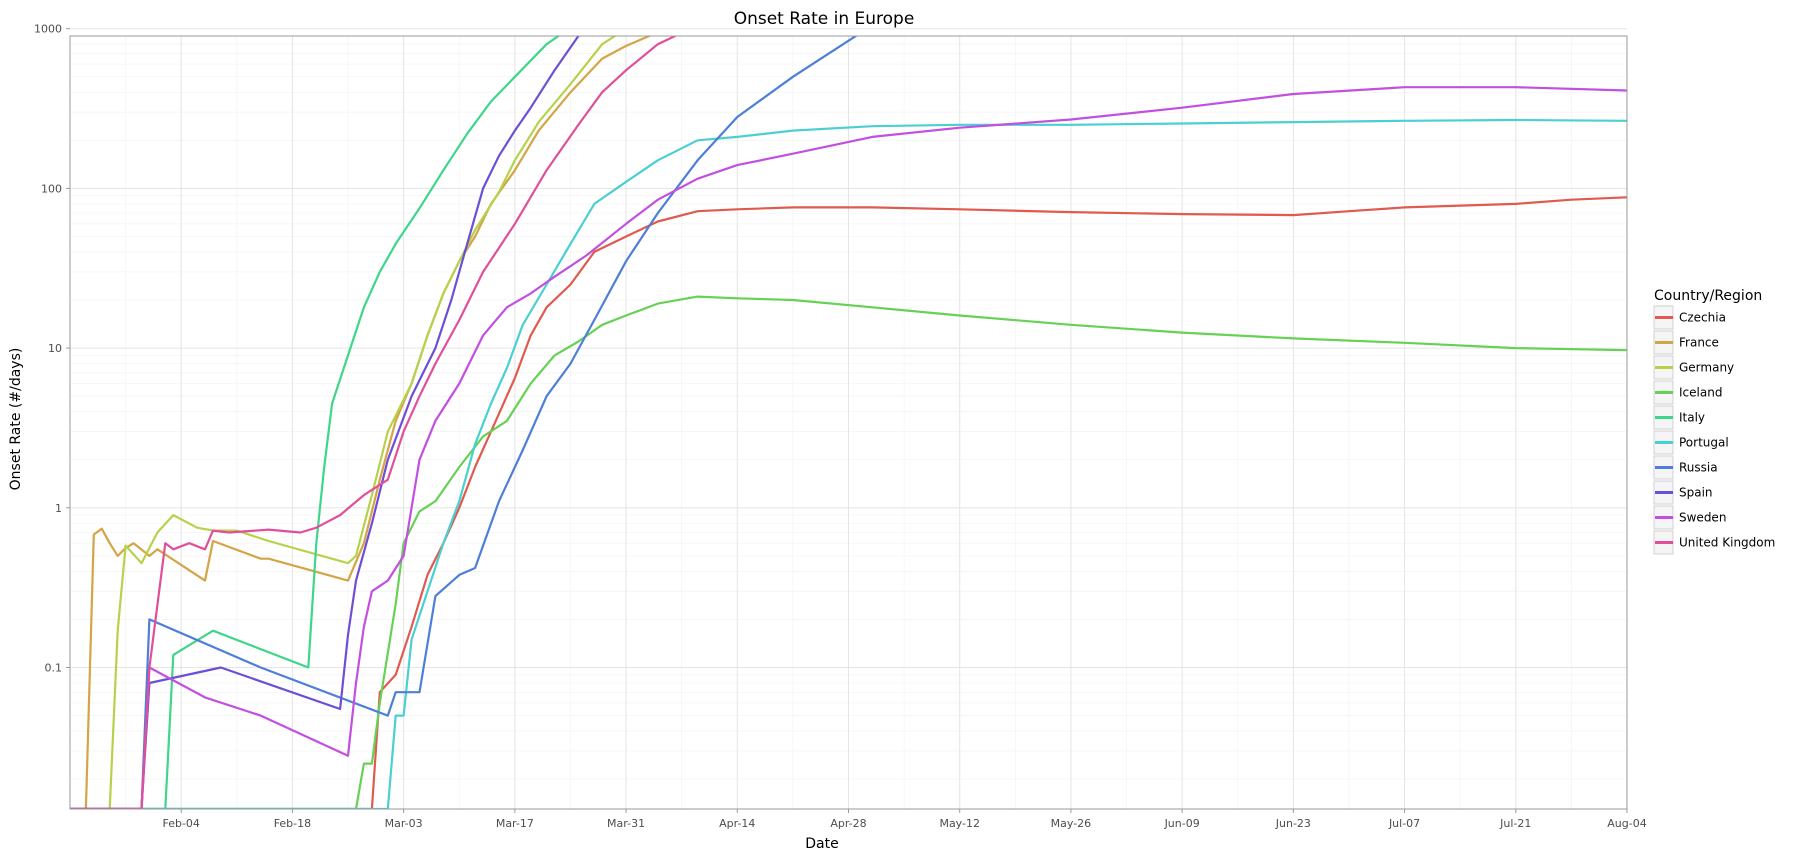 This screenshot has height=857, width=1797. I want to click on legend-label: Italy, so click(1692, 418).